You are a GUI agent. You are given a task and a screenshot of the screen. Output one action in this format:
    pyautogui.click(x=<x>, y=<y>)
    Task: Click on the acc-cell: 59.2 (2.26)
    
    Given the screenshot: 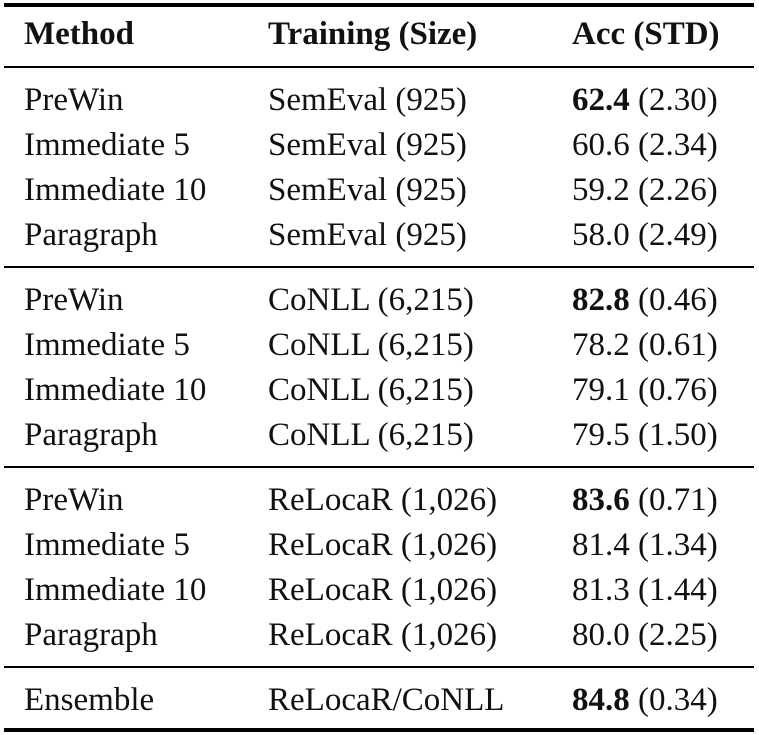 What is the action you would take?
    pyautogui.click(x=645, y=190)
    